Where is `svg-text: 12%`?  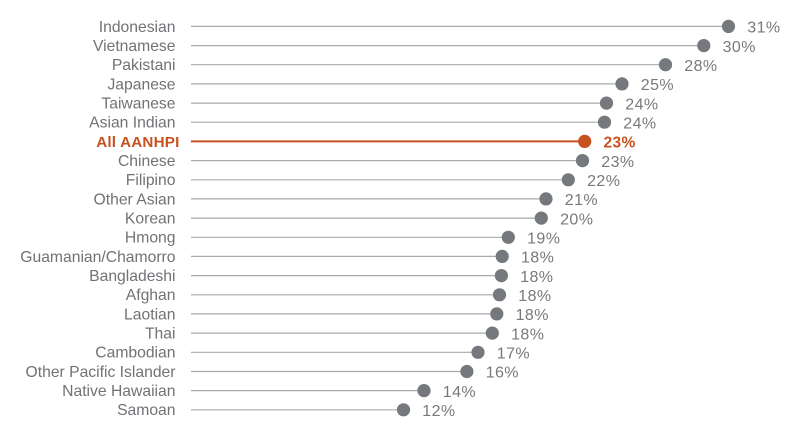 svg-text: 12% is located at coordinates (438, 411).